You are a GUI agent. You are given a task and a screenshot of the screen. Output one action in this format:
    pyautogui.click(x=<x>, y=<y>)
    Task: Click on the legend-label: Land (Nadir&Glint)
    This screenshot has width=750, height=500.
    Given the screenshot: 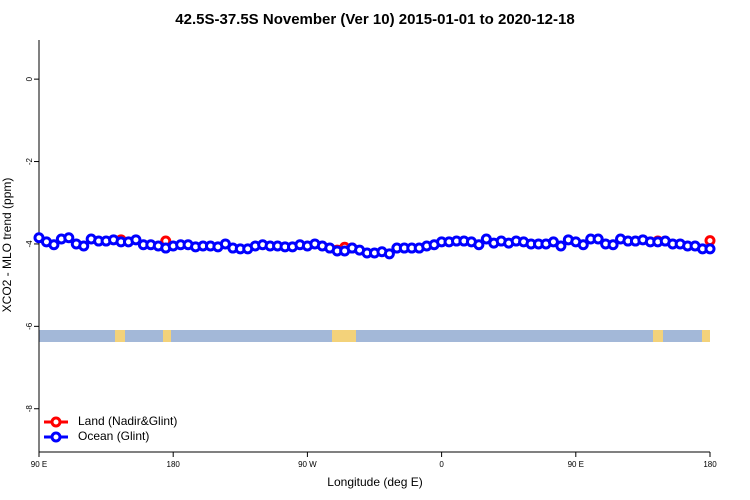 What is the action you would take?
    pyautogui.click(x=127, y=421)
    